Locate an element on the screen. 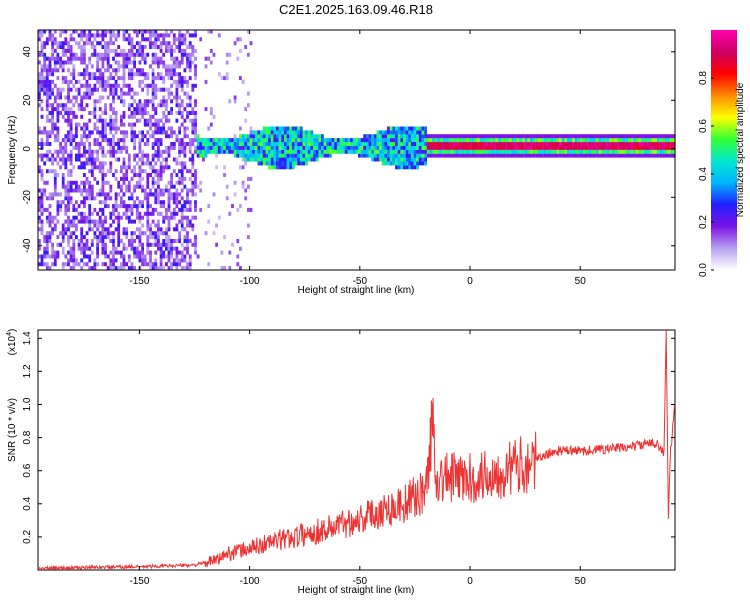 The height and width of the screenshot is (600, 750). y-tick-label: -20 is located at coordinates (27, 197).